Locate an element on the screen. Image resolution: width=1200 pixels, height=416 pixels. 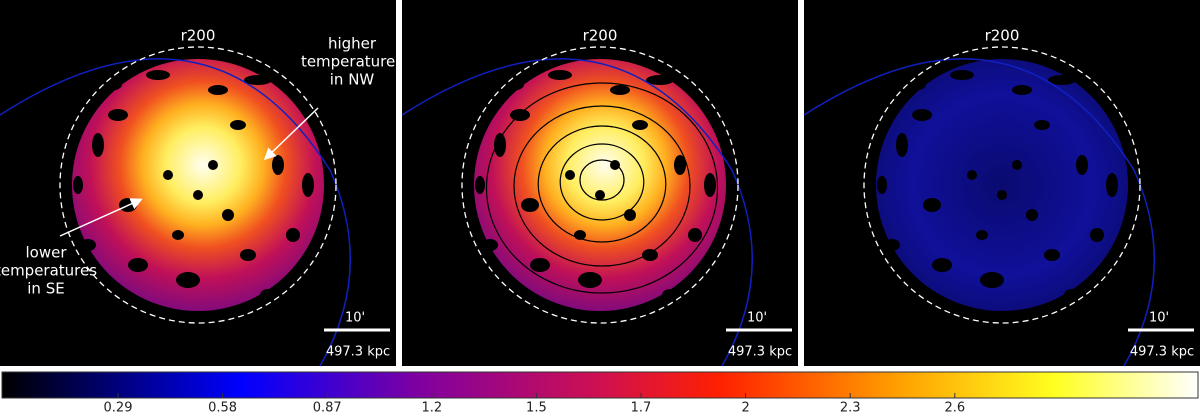
colorbar-tick-label: 0.87 is located at coordinates (327, 408).